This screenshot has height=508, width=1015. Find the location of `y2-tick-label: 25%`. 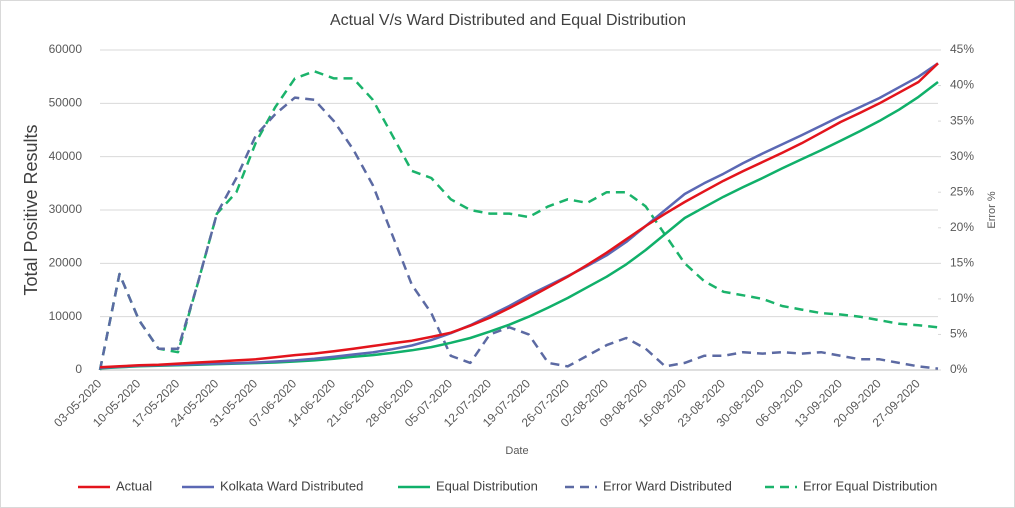

y2-tick-label: 25% is located at coordinates (962, 191).